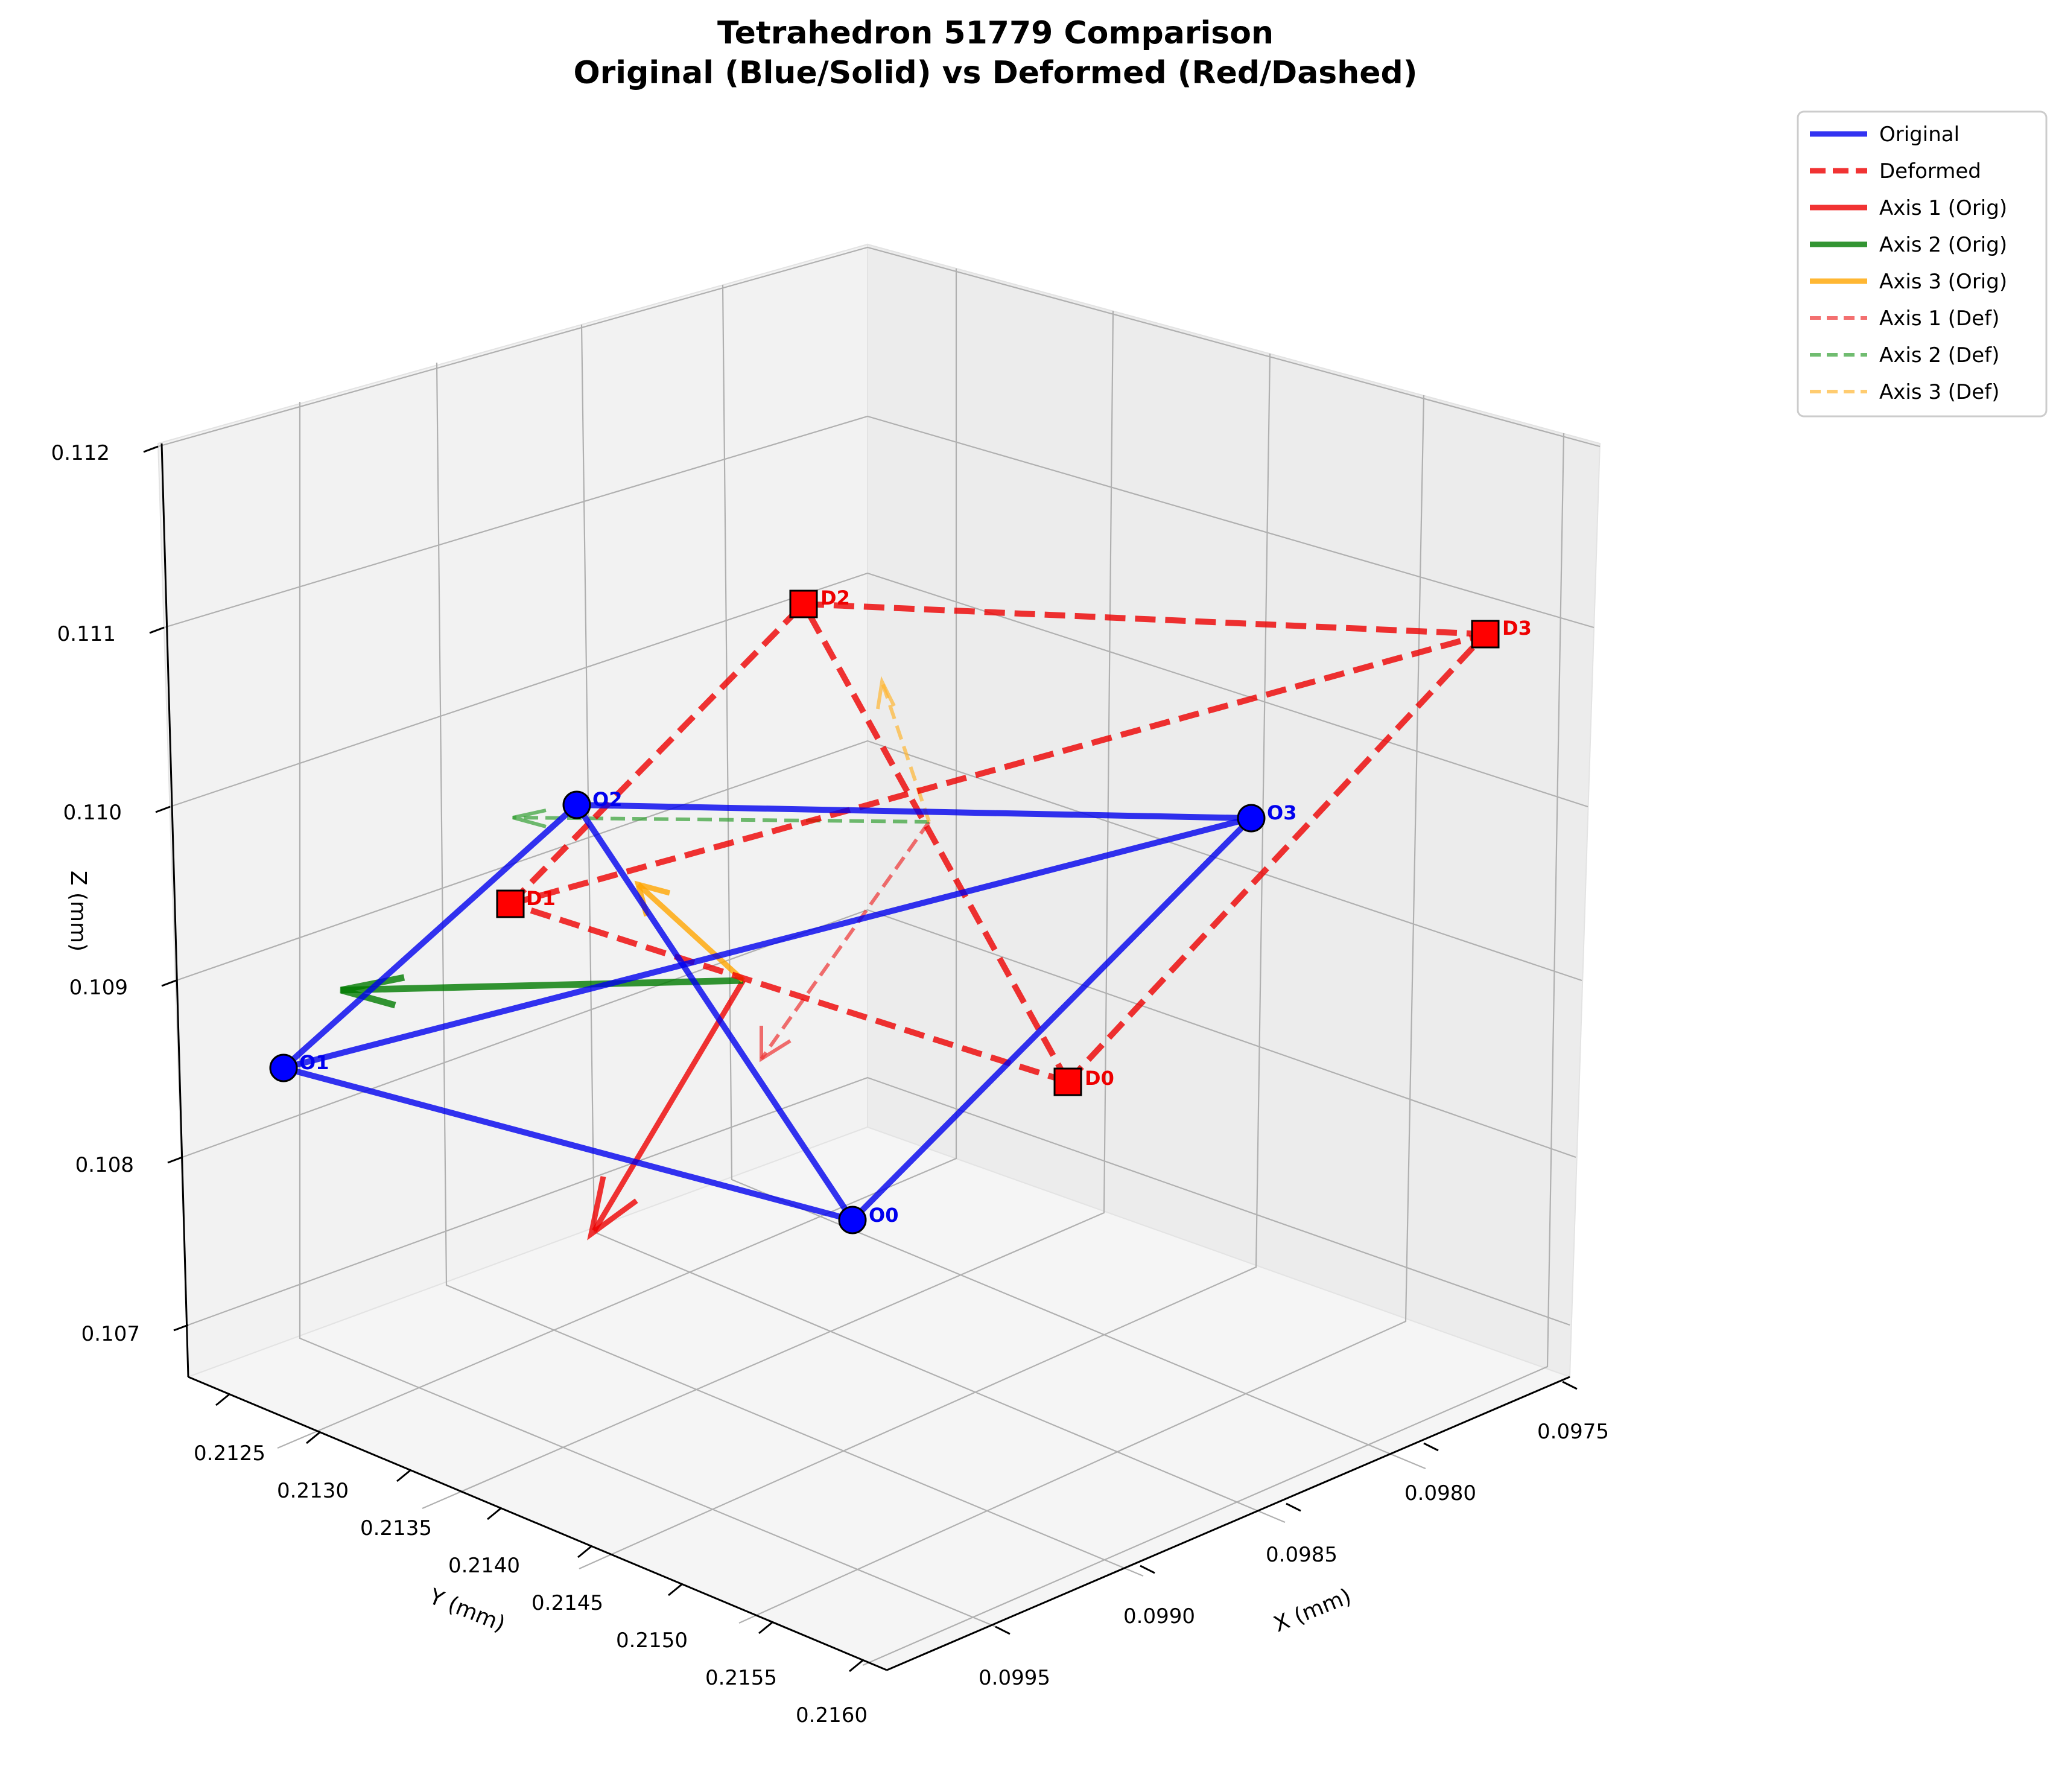  What do you see at coordinates (1067, 1081) in the screenshot?
I see `deformed-vertex-d0` at bounding box center [1067, 1081].